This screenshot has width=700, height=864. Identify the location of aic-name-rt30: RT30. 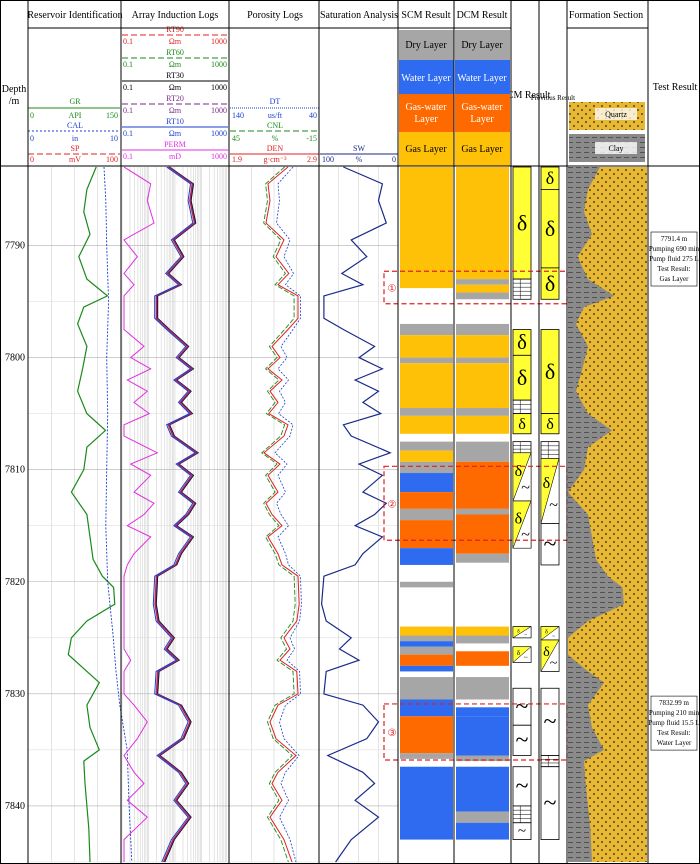
(175, 75).